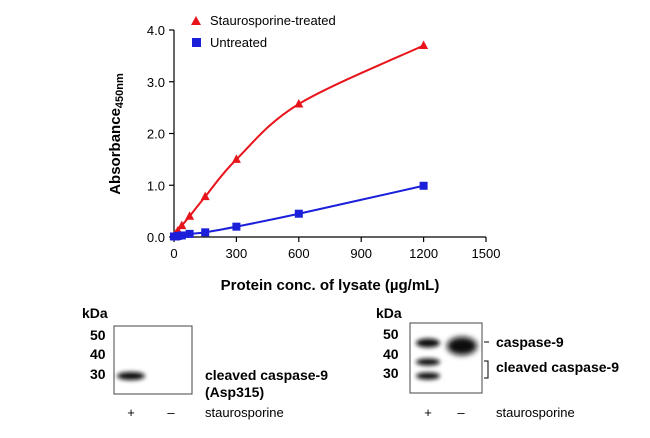  Describe the element at coordinates (361, 253) in the screenshot. I see `x-tick-label: 900` at that location.